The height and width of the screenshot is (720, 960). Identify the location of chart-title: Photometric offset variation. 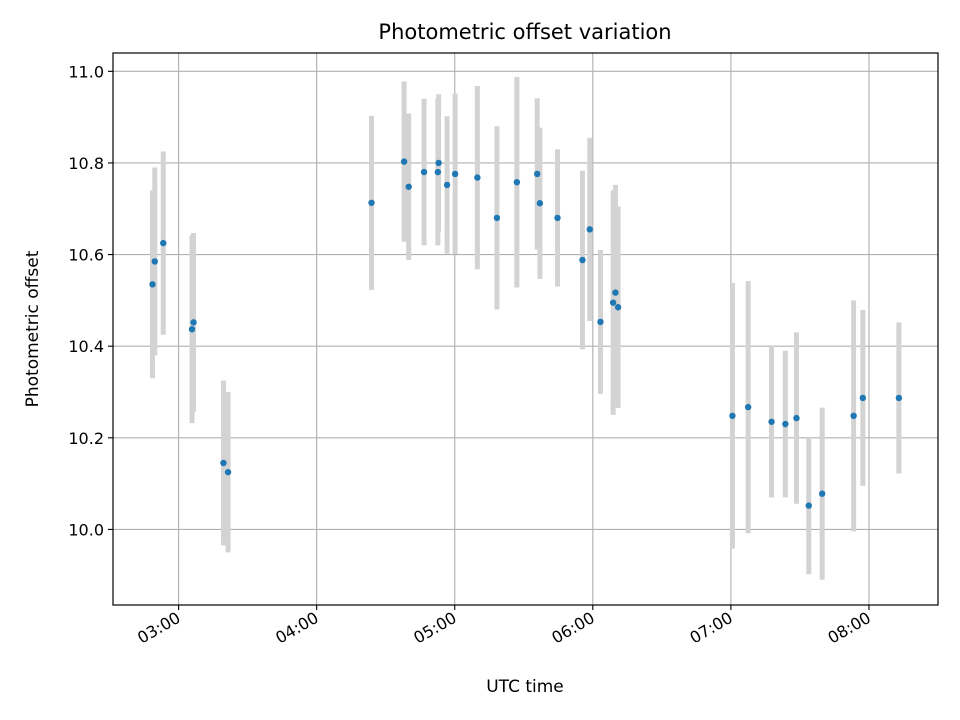
(524, 32).